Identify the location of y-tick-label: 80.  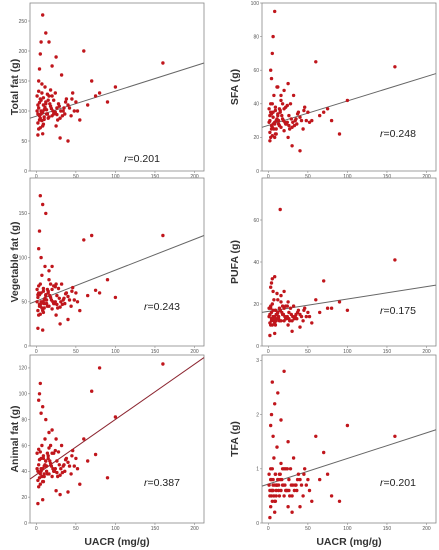
(256, 37).